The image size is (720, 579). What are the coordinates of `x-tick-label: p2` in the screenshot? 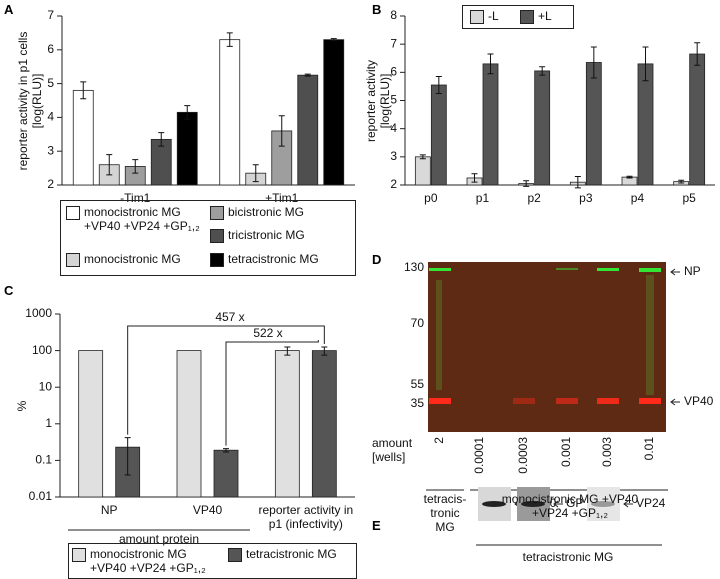 It's located at (534, 198).